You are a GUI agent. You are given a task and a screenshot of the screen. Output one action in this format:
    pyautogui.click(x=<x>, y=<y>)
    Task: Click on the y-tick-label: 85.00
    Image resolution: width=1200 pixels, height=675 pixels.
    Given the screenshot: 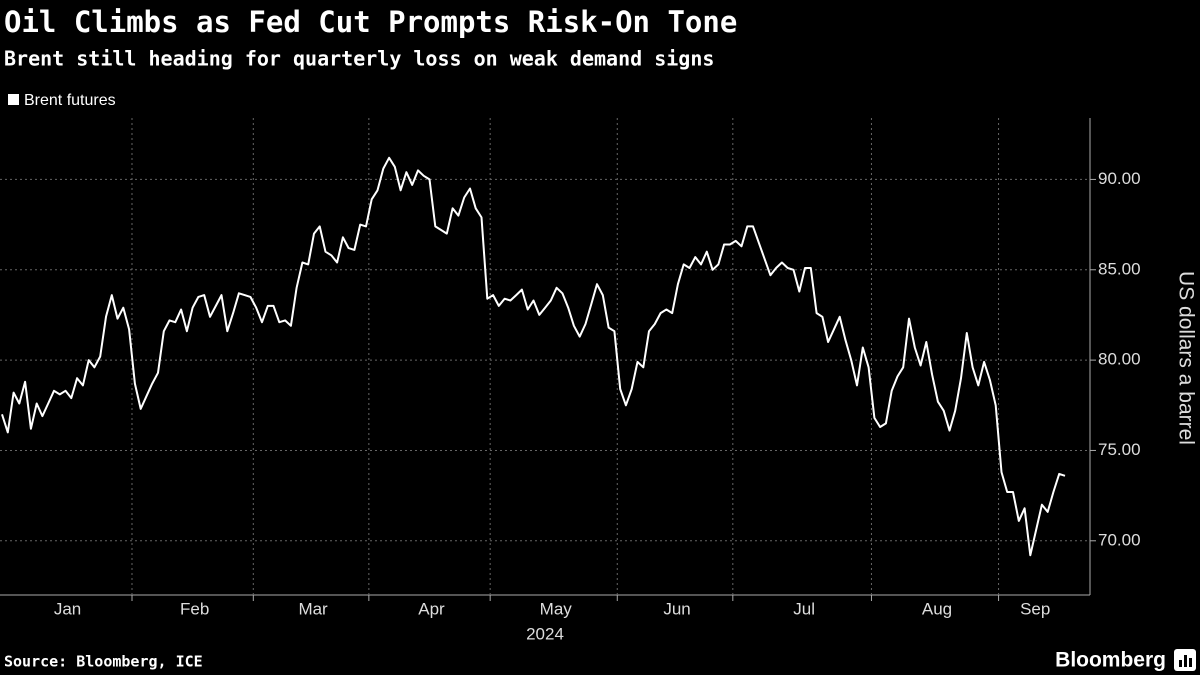 What is the action you would take?
    pyautogui.click(x=1119, y=268)
    